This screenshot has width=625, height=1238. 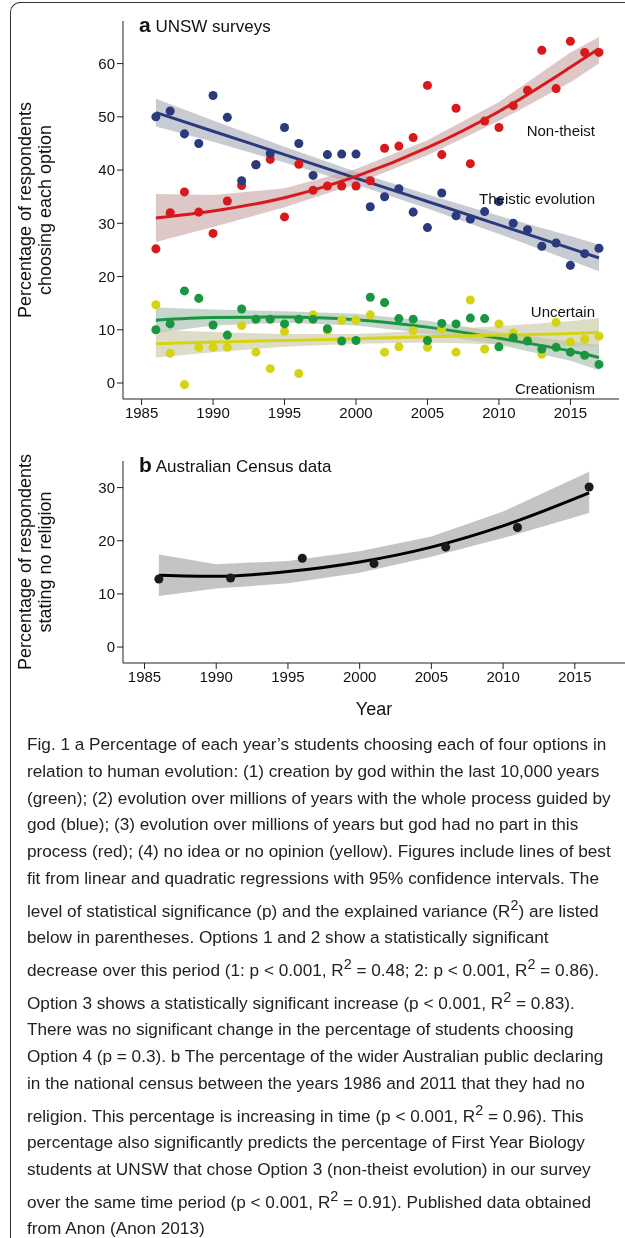 I want to click on y-axis-title: Percentage of respondents choosing each option, so click(x=35, y=210).